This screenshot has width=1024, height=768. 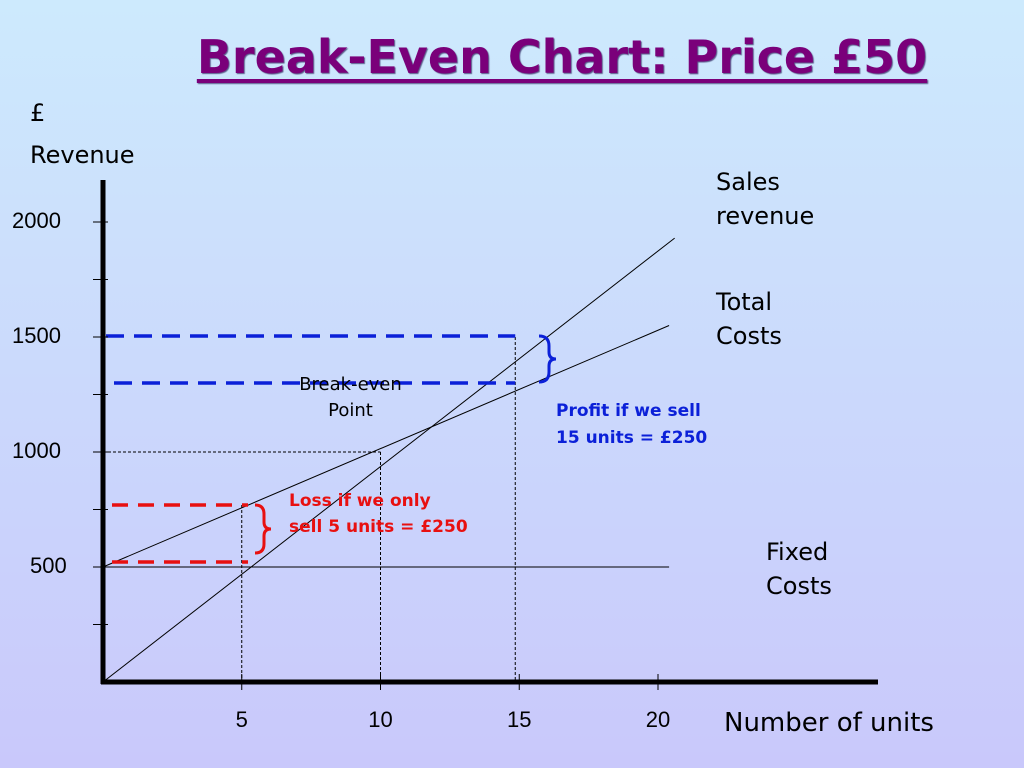 What do you see at coordinates (380, 719) in the screenshot?
I see `x-tick-label-10: 10` at bounding box center [380, 719].